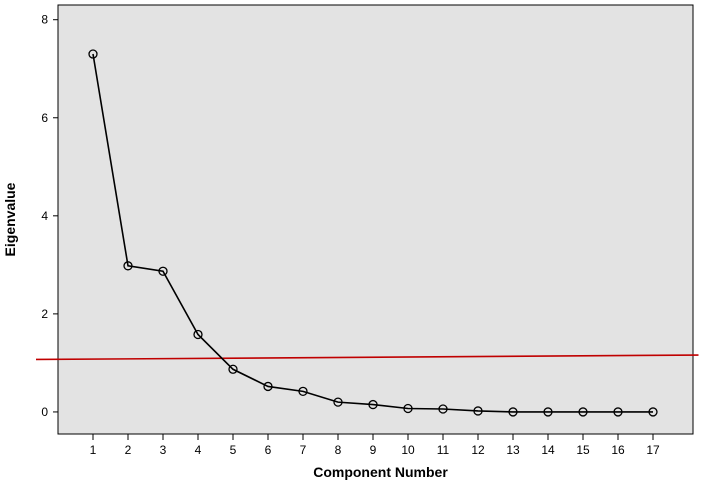 This screenshot has height=485, width=712. I want to click on x-tick-label: 10, so click(408, 450).